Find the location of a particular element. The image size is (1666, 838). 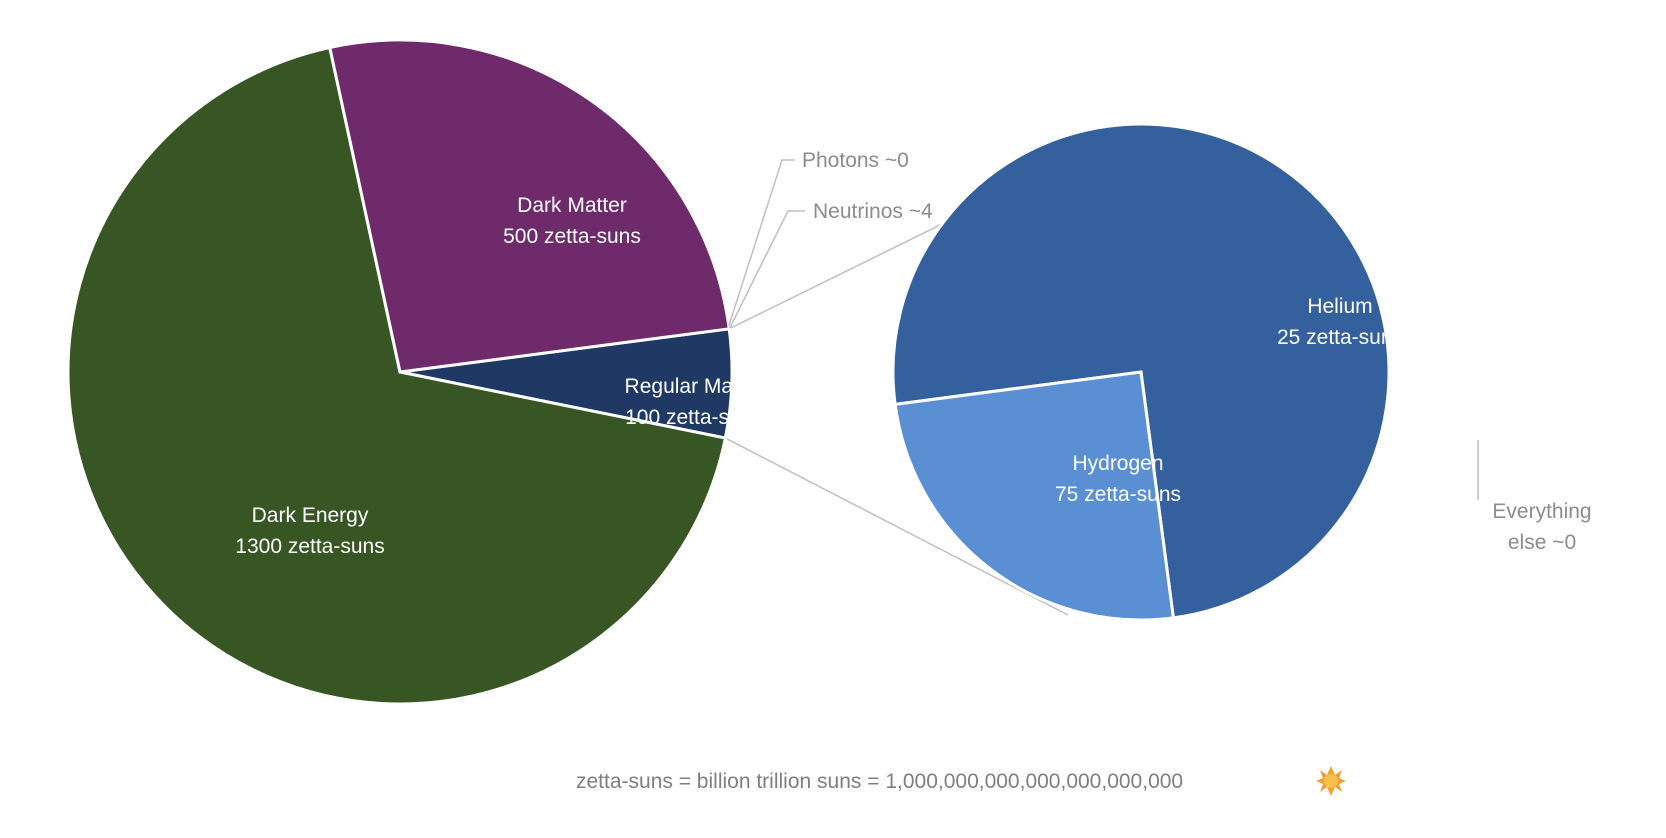

slice-label-dark-energy: Dark Energy is located at coordinates (310, 515).